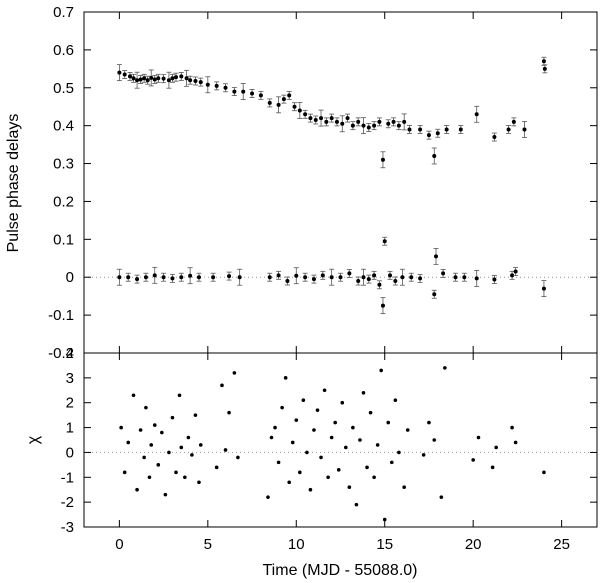 The image size is (600, 583). What do you see at coordinates (13, 183) in the screenshot?
I see `top-y-axis-title: Pulse phase delays` at bounding box center [13, 183].